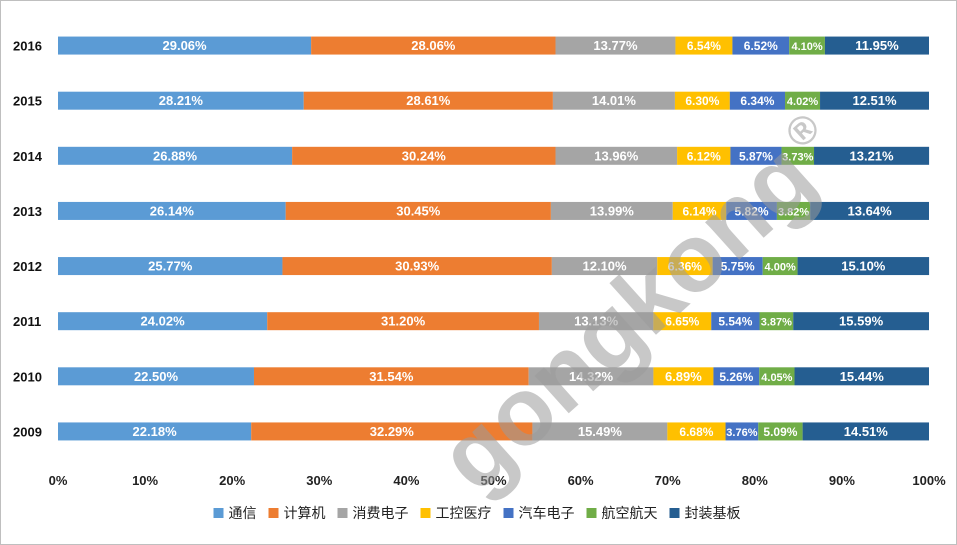  I want to click on data-label: 5.09%, so click(780, 432).